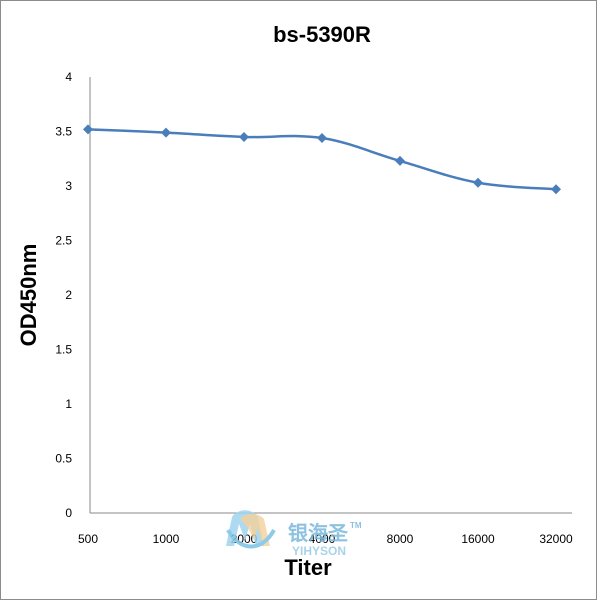 Image resolution: width=597 pixels, height=600 pixels. Describe the element at coordinates (88, 539) in the screenshot. I see `x-tick-label: 500` at that location.